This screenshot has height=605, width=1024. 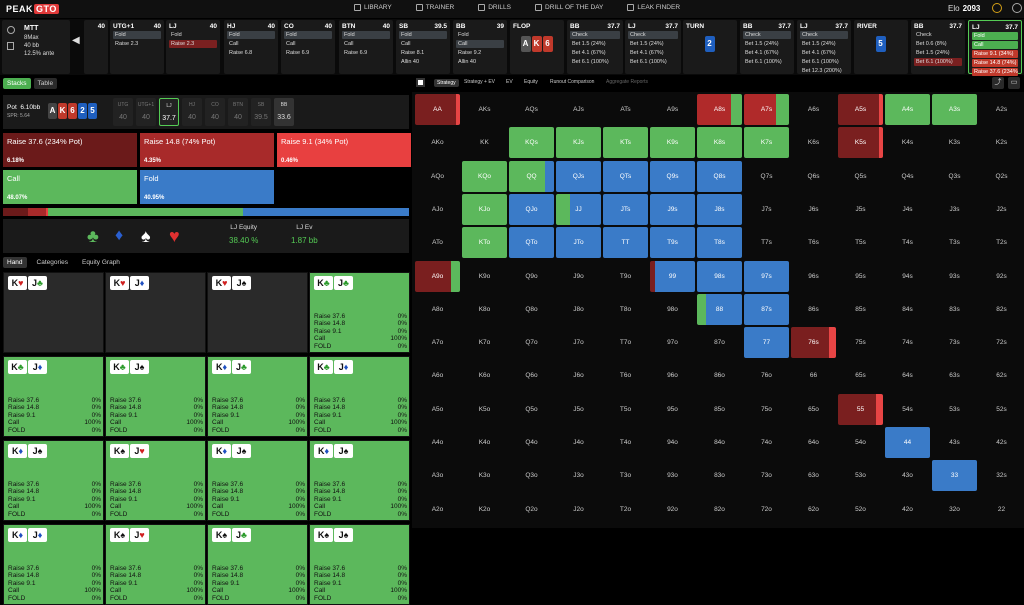 What do you see at coordinates (11, 30) in the screenshot?
I see `gear-icon` at bounding box center [11, 30].